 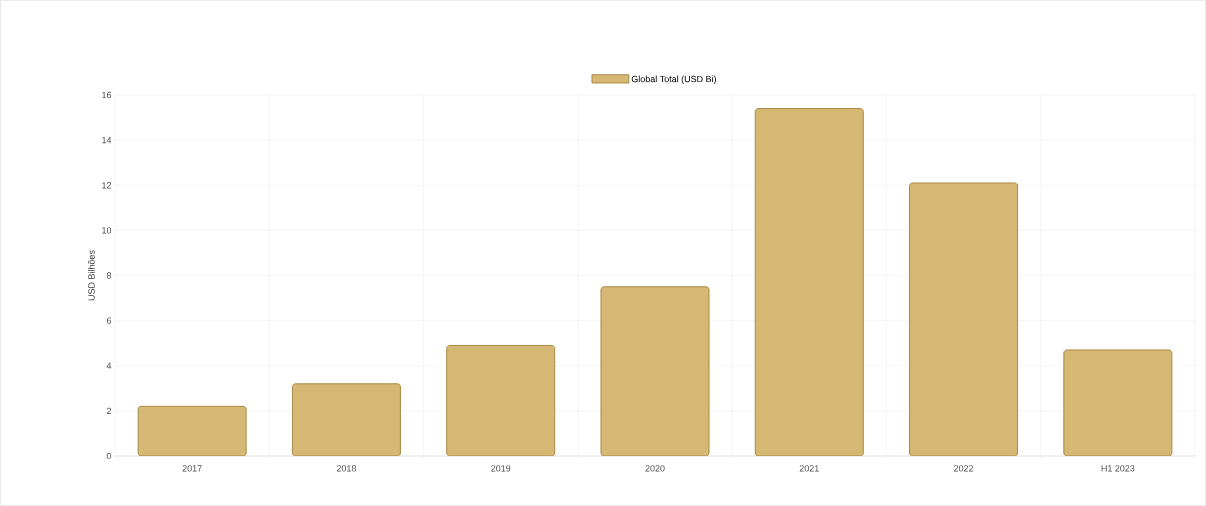 I want to click on legend-label: Global Total (USD Bi), so click(x=673, y=79).